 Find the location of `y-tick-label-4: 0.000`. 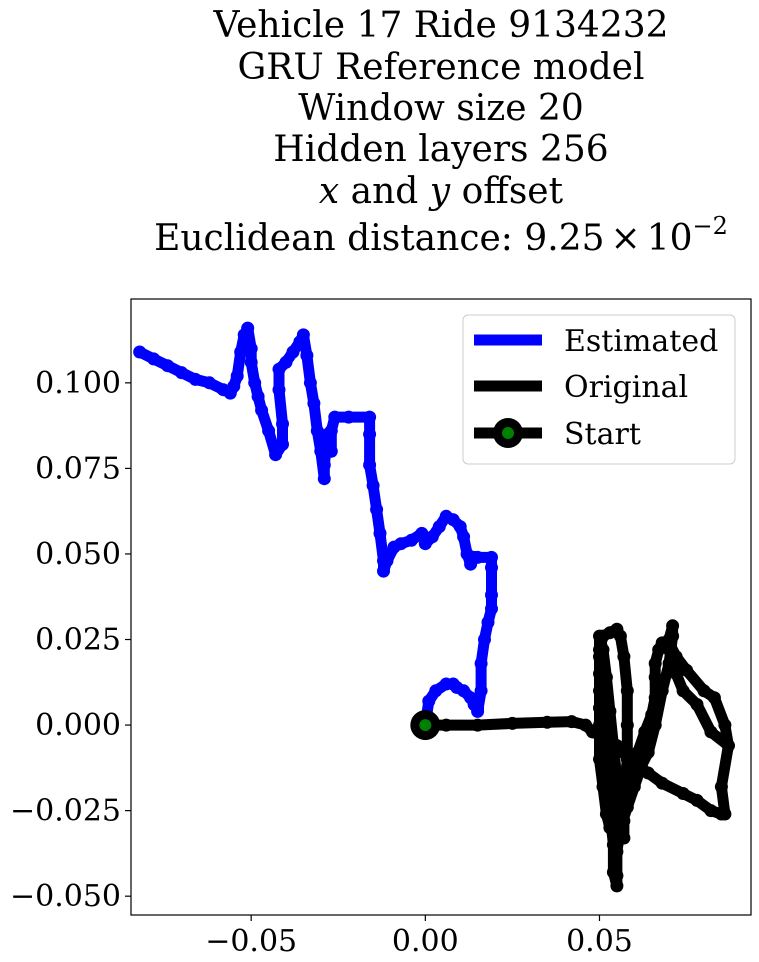

y-tick-label-4: 0.000 is located at coordinates (78, 725).